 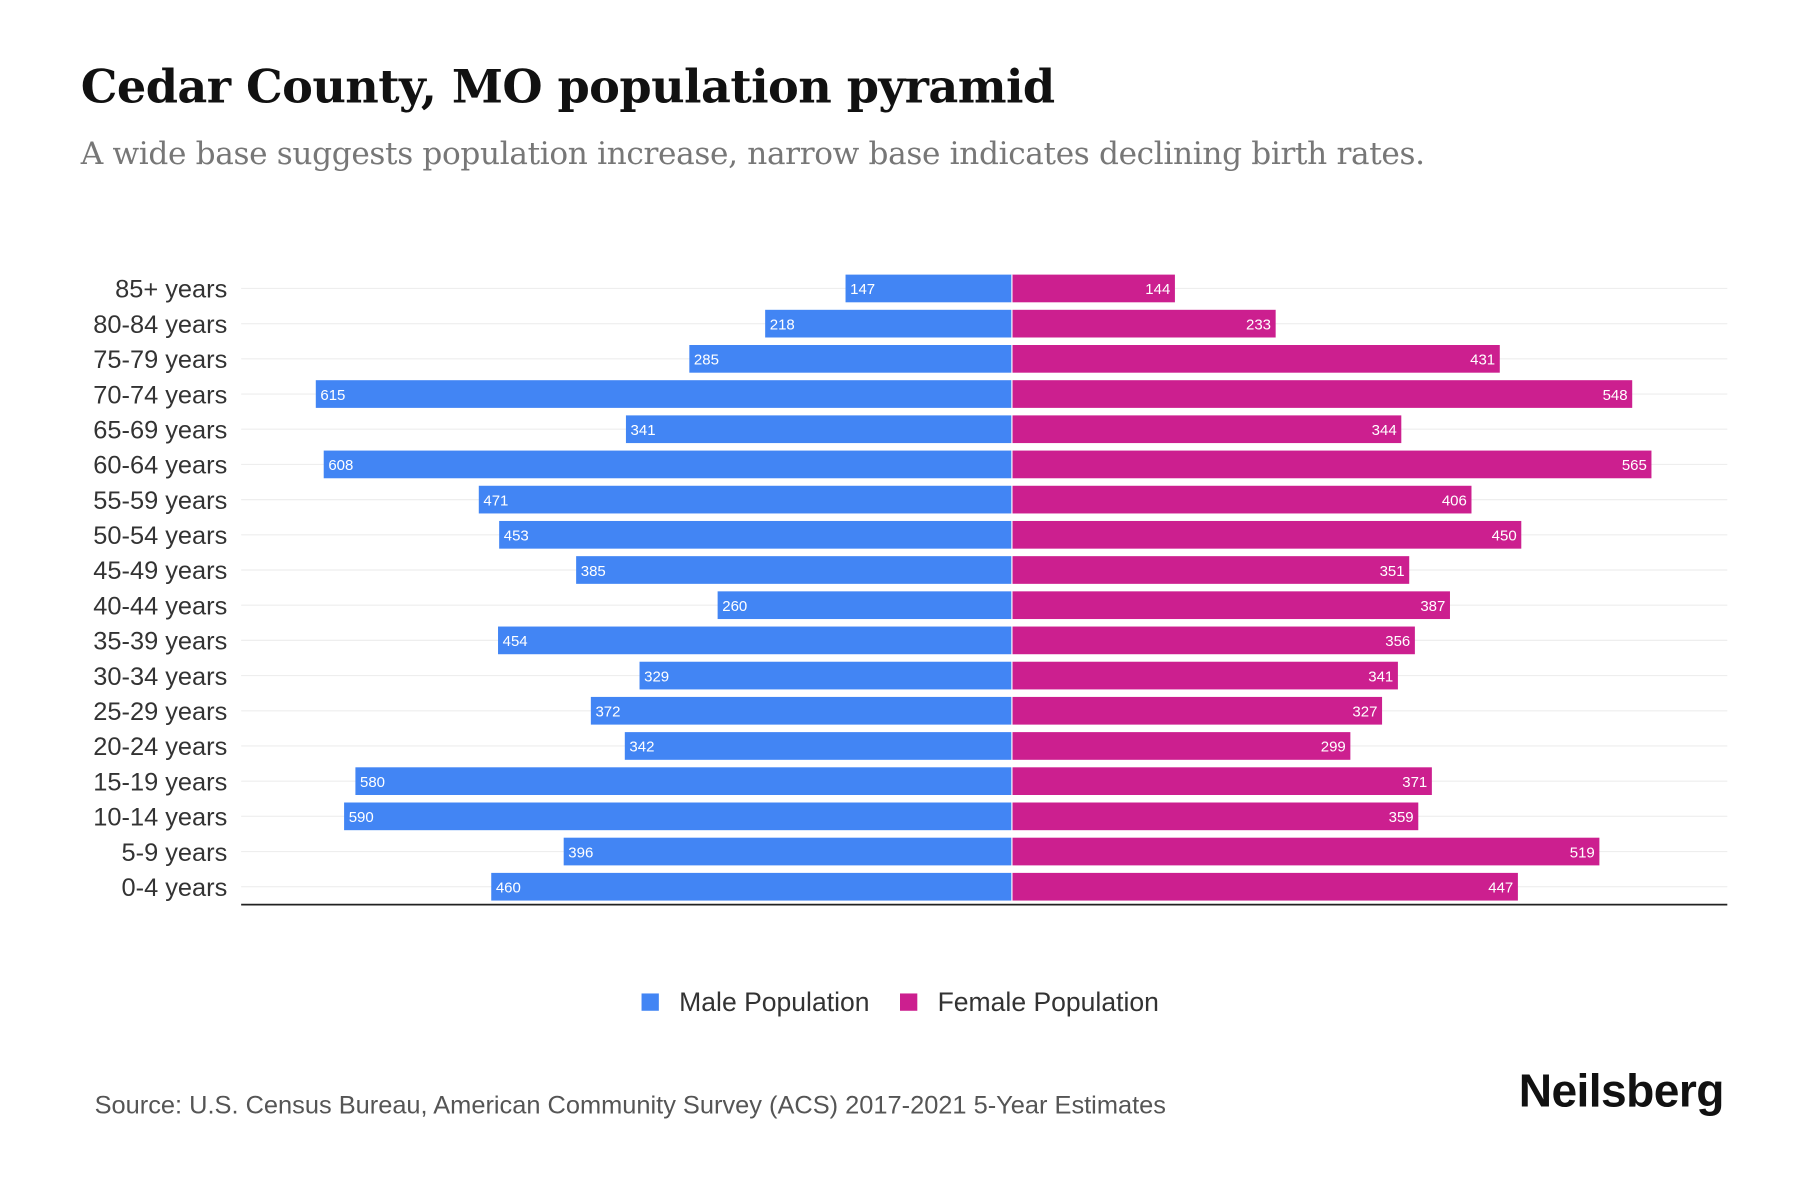 What do you see at coordinates (160, 360) in the screenshot?
I see `category-label: 75-79 years` at bounding box center [160, 360].